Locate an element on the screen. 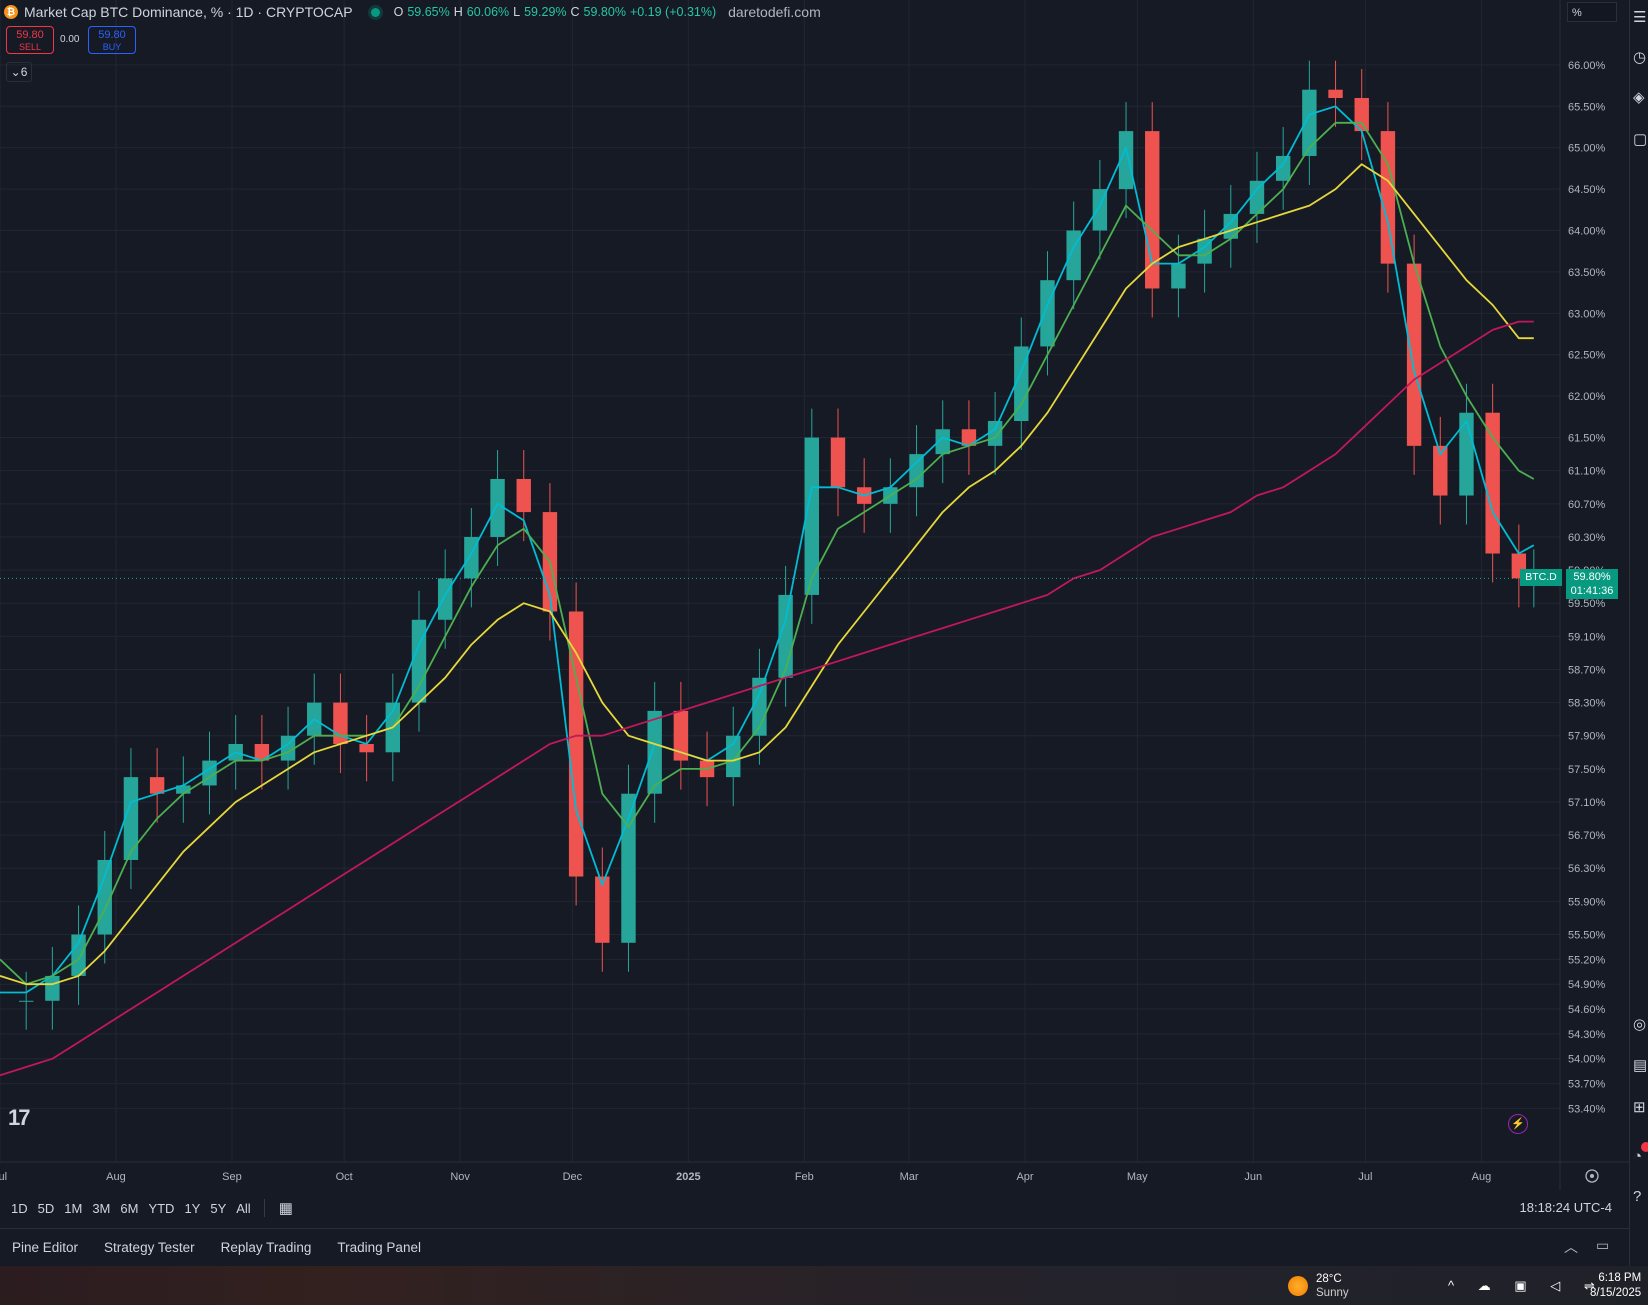 Image resolution: width=1648 pixels, height=1305 pixels. time-tick-label: Oct is located at coordinates (344, 1177).